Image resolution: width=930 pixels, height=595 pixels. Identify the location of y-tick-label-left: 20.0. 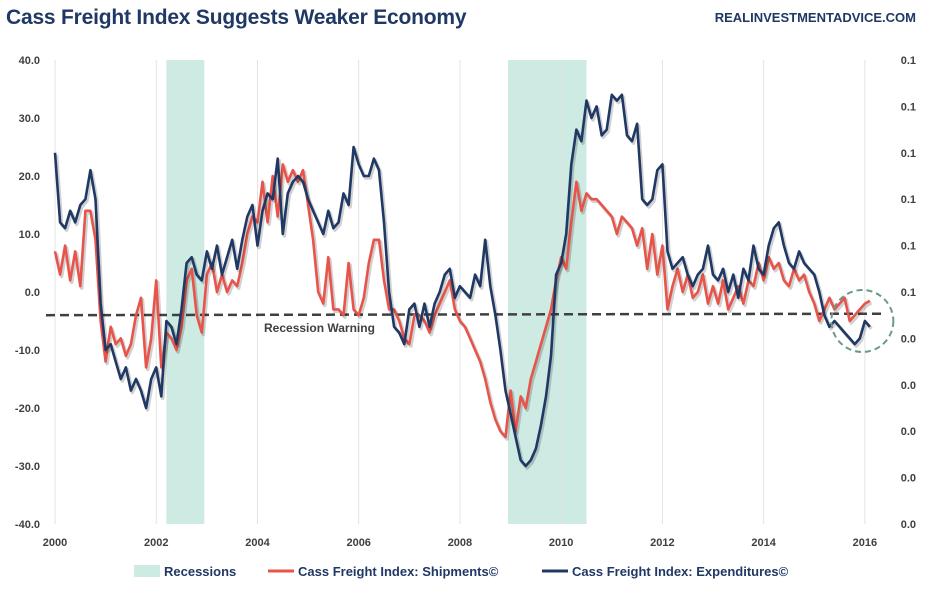
(29, 177).